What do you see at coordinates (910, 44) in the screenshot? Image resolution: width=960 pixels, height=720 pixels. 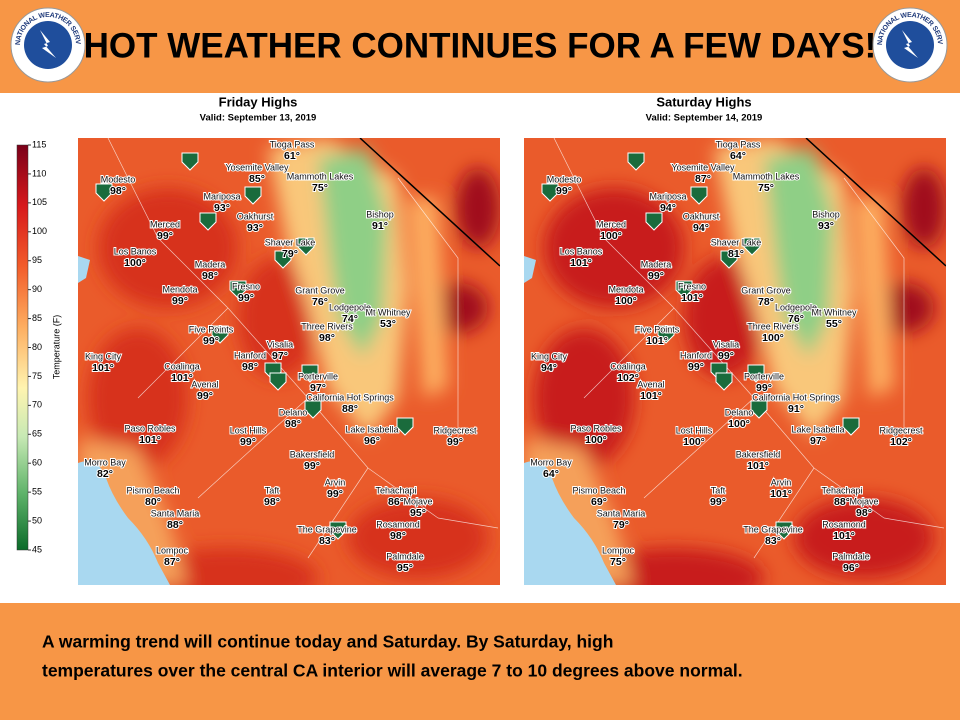 I see `logo-bolt` at bounding box center [910, 44].